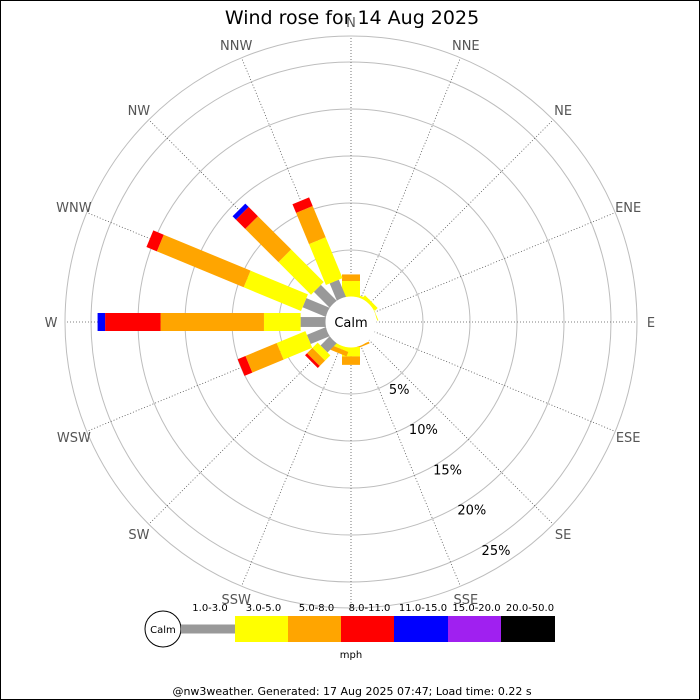  I want to click on spoke-ssw, so click(291, 465).